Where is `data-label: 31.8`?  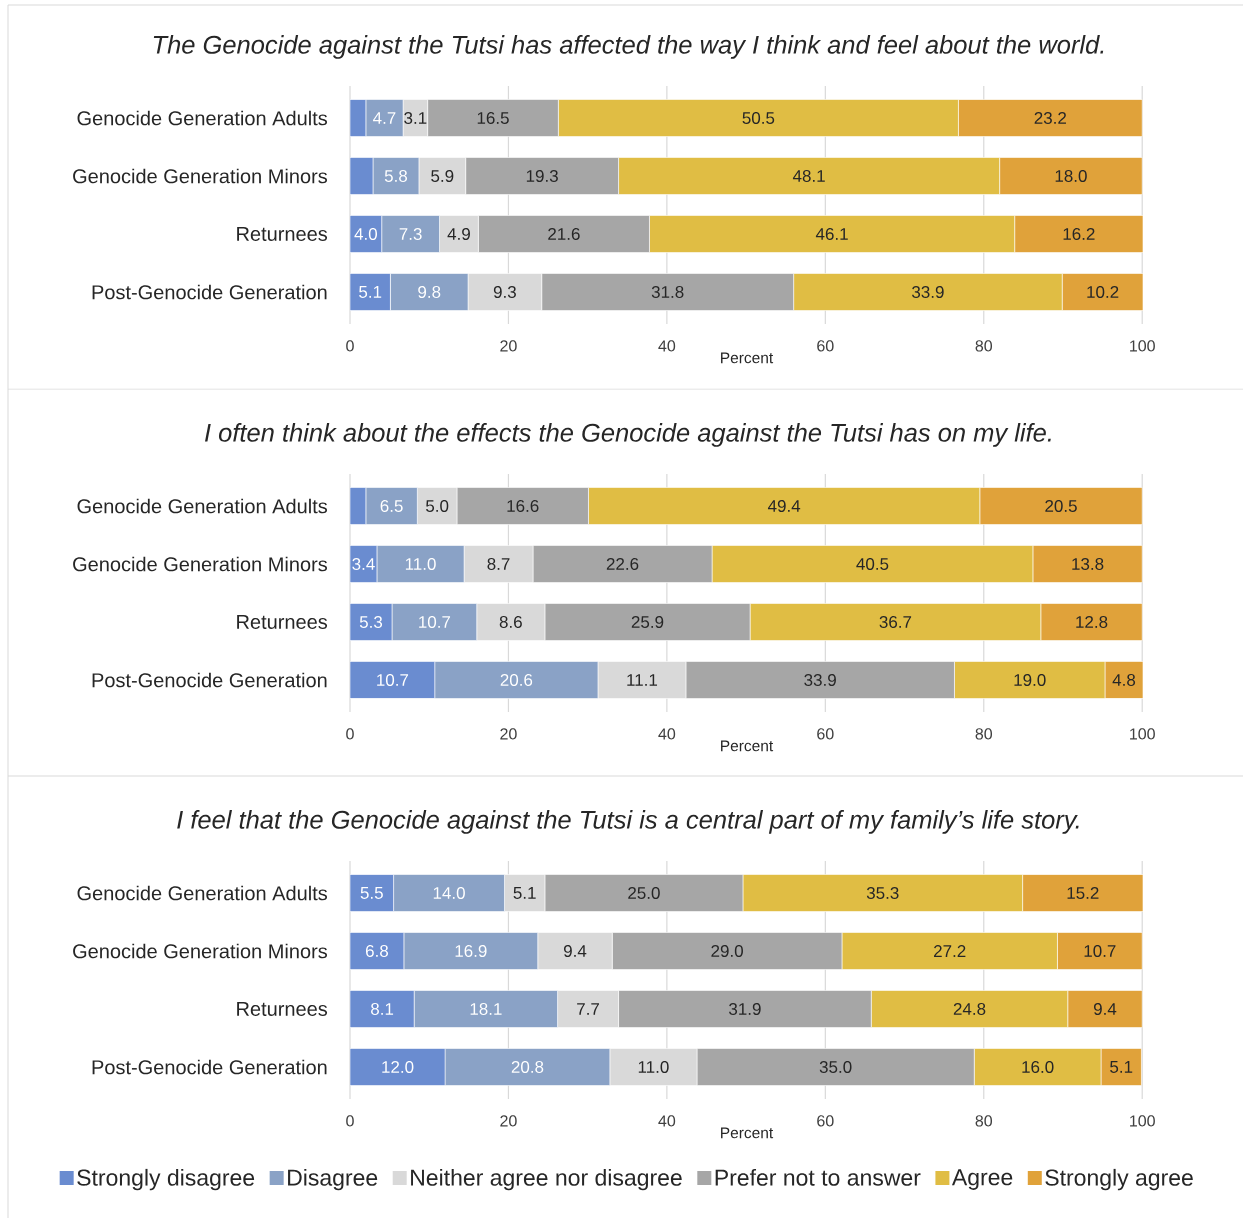
data-label: 31.8 is located at coordinates (667, 292).